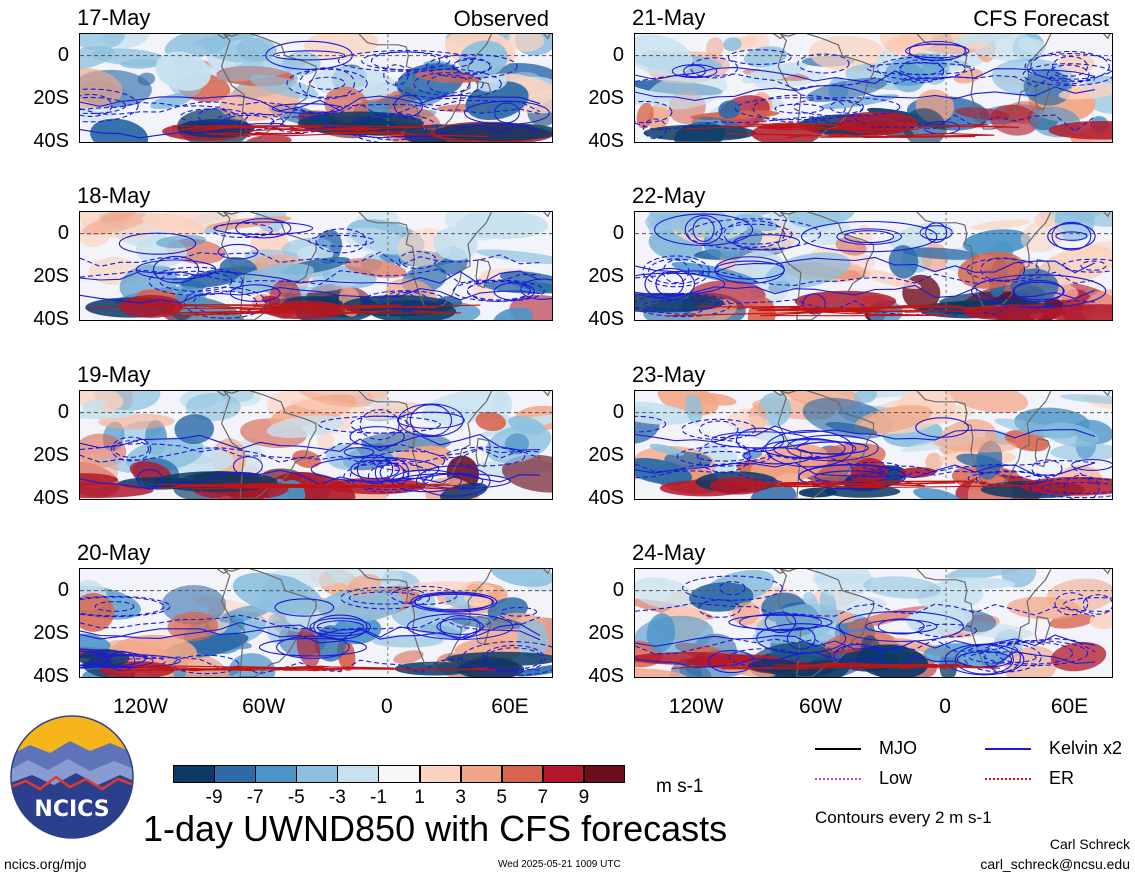  Describe the element at coordinates (669, 374) in the screenshot. I see `panel-date: 23-May` at that location.